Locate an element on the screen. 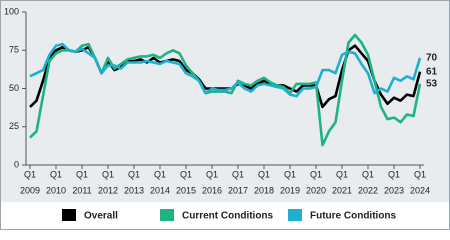 This screenshot has height=240, width=450. end-label: 53 is located at coordinates (432, 84).